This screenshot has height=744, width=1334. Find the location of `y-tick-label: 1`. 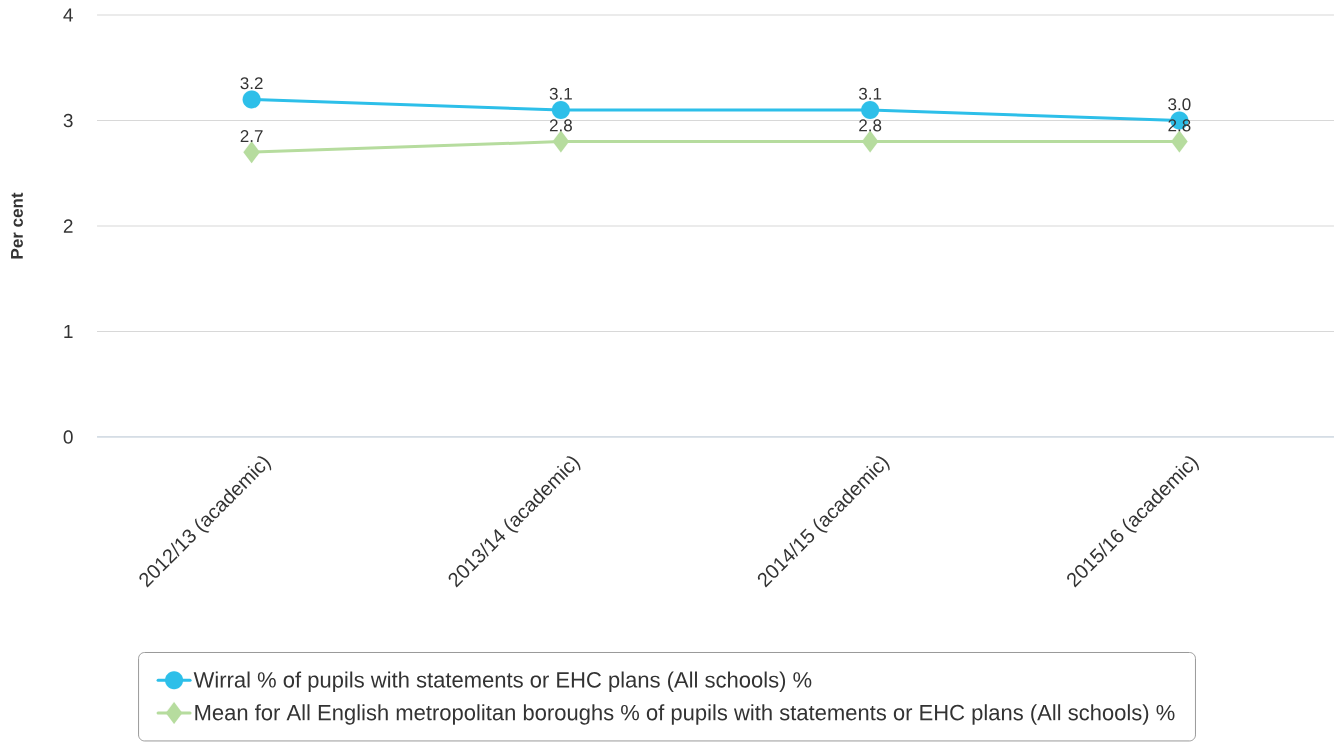

y-tick-label: 1 is located at coordinates (68, 331).